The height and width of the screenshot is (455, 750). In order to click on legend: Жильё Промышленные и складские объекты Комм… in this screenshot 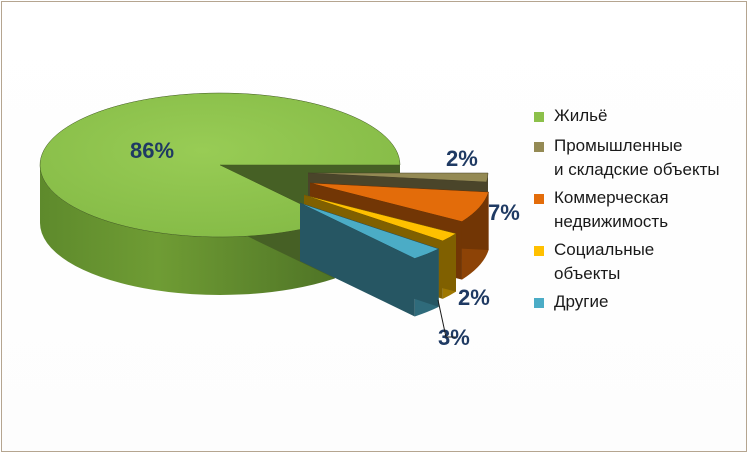, I will do `click(640, 209)`.